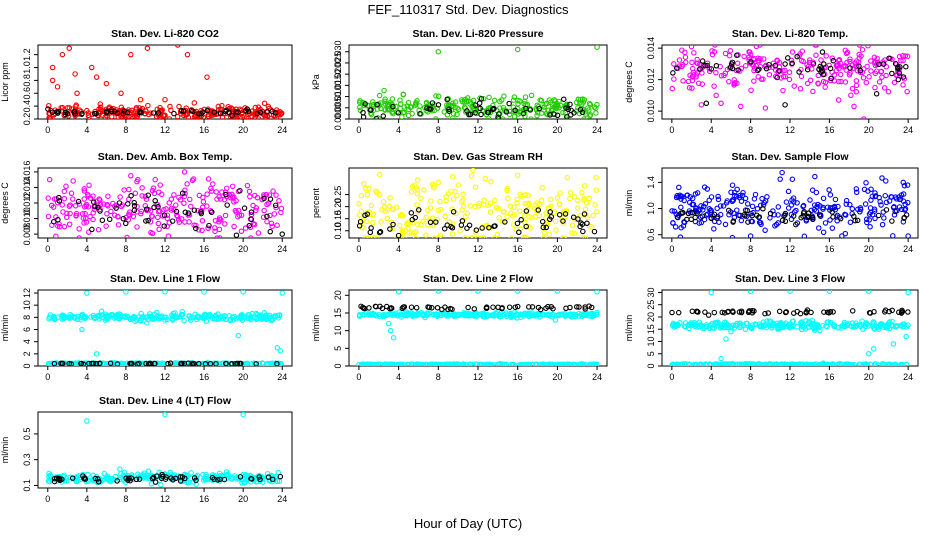  I want to click on y-axis-label: ml/min, so click(629, 203).